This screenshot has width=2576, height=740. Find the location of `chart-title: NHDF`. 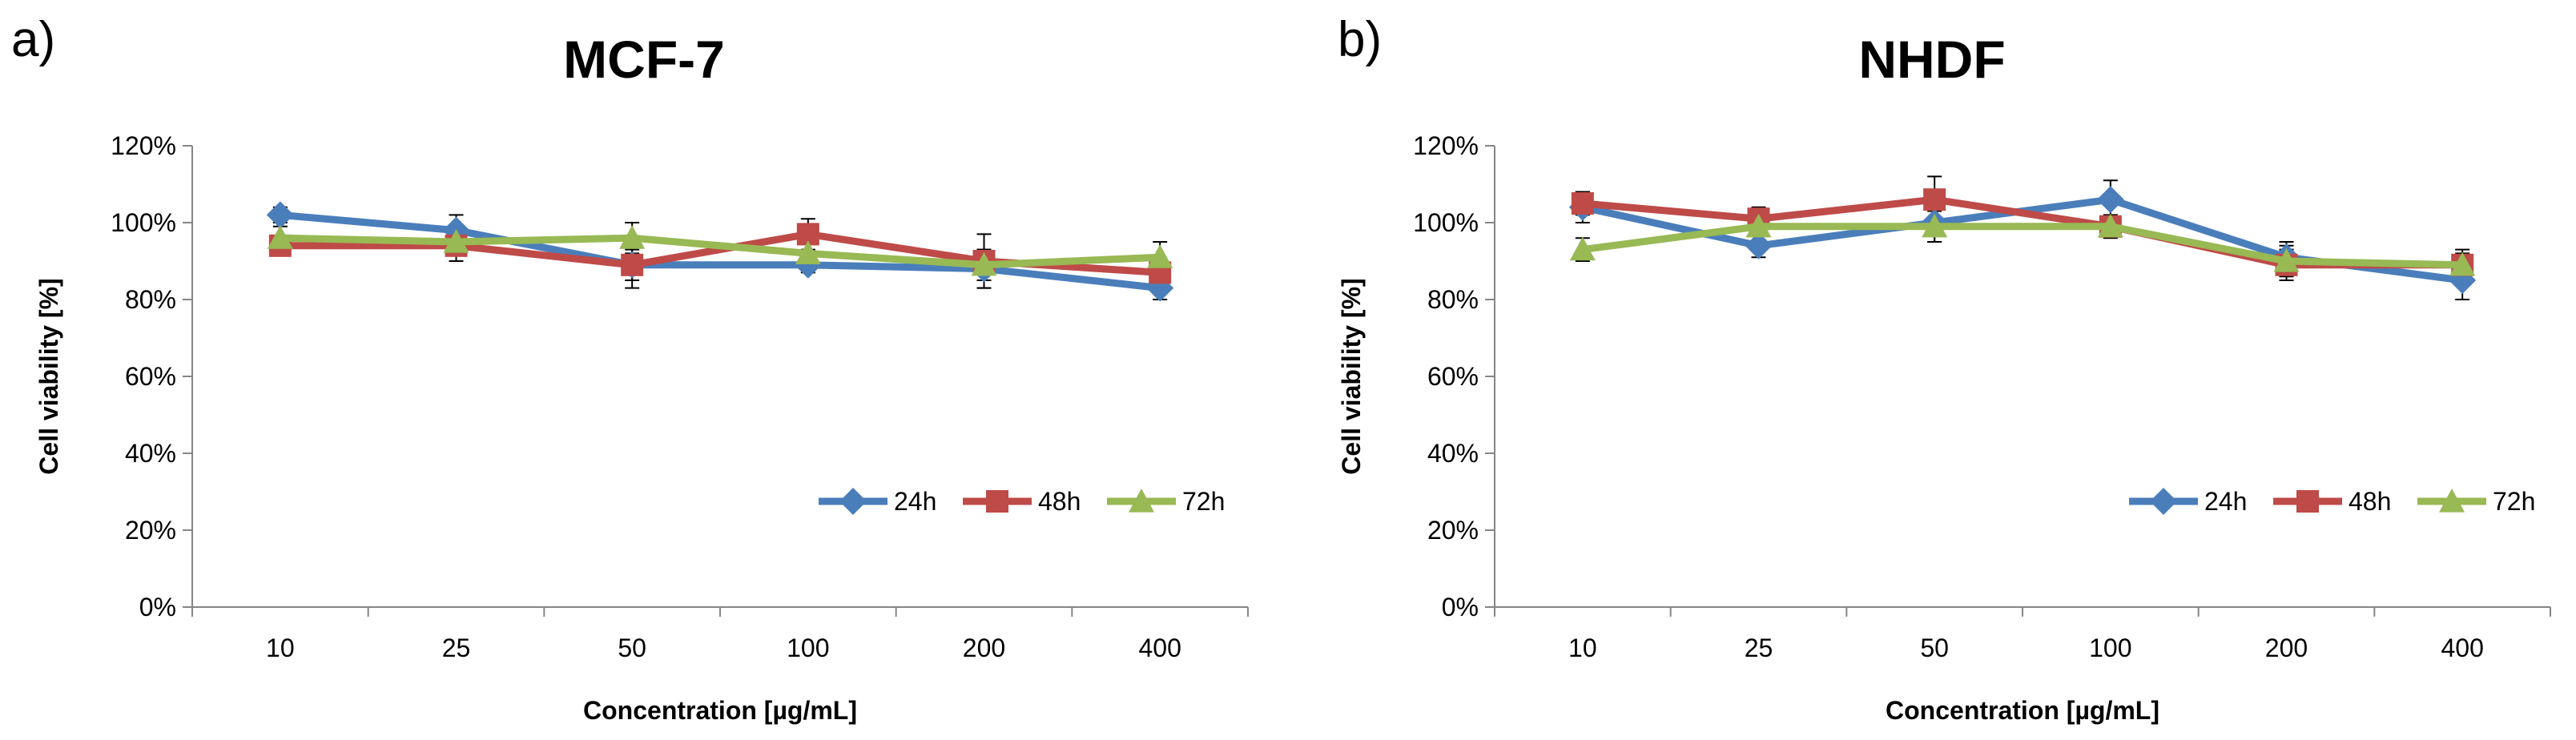

chart-title: NHDF is located at coordinates (1932, 59).